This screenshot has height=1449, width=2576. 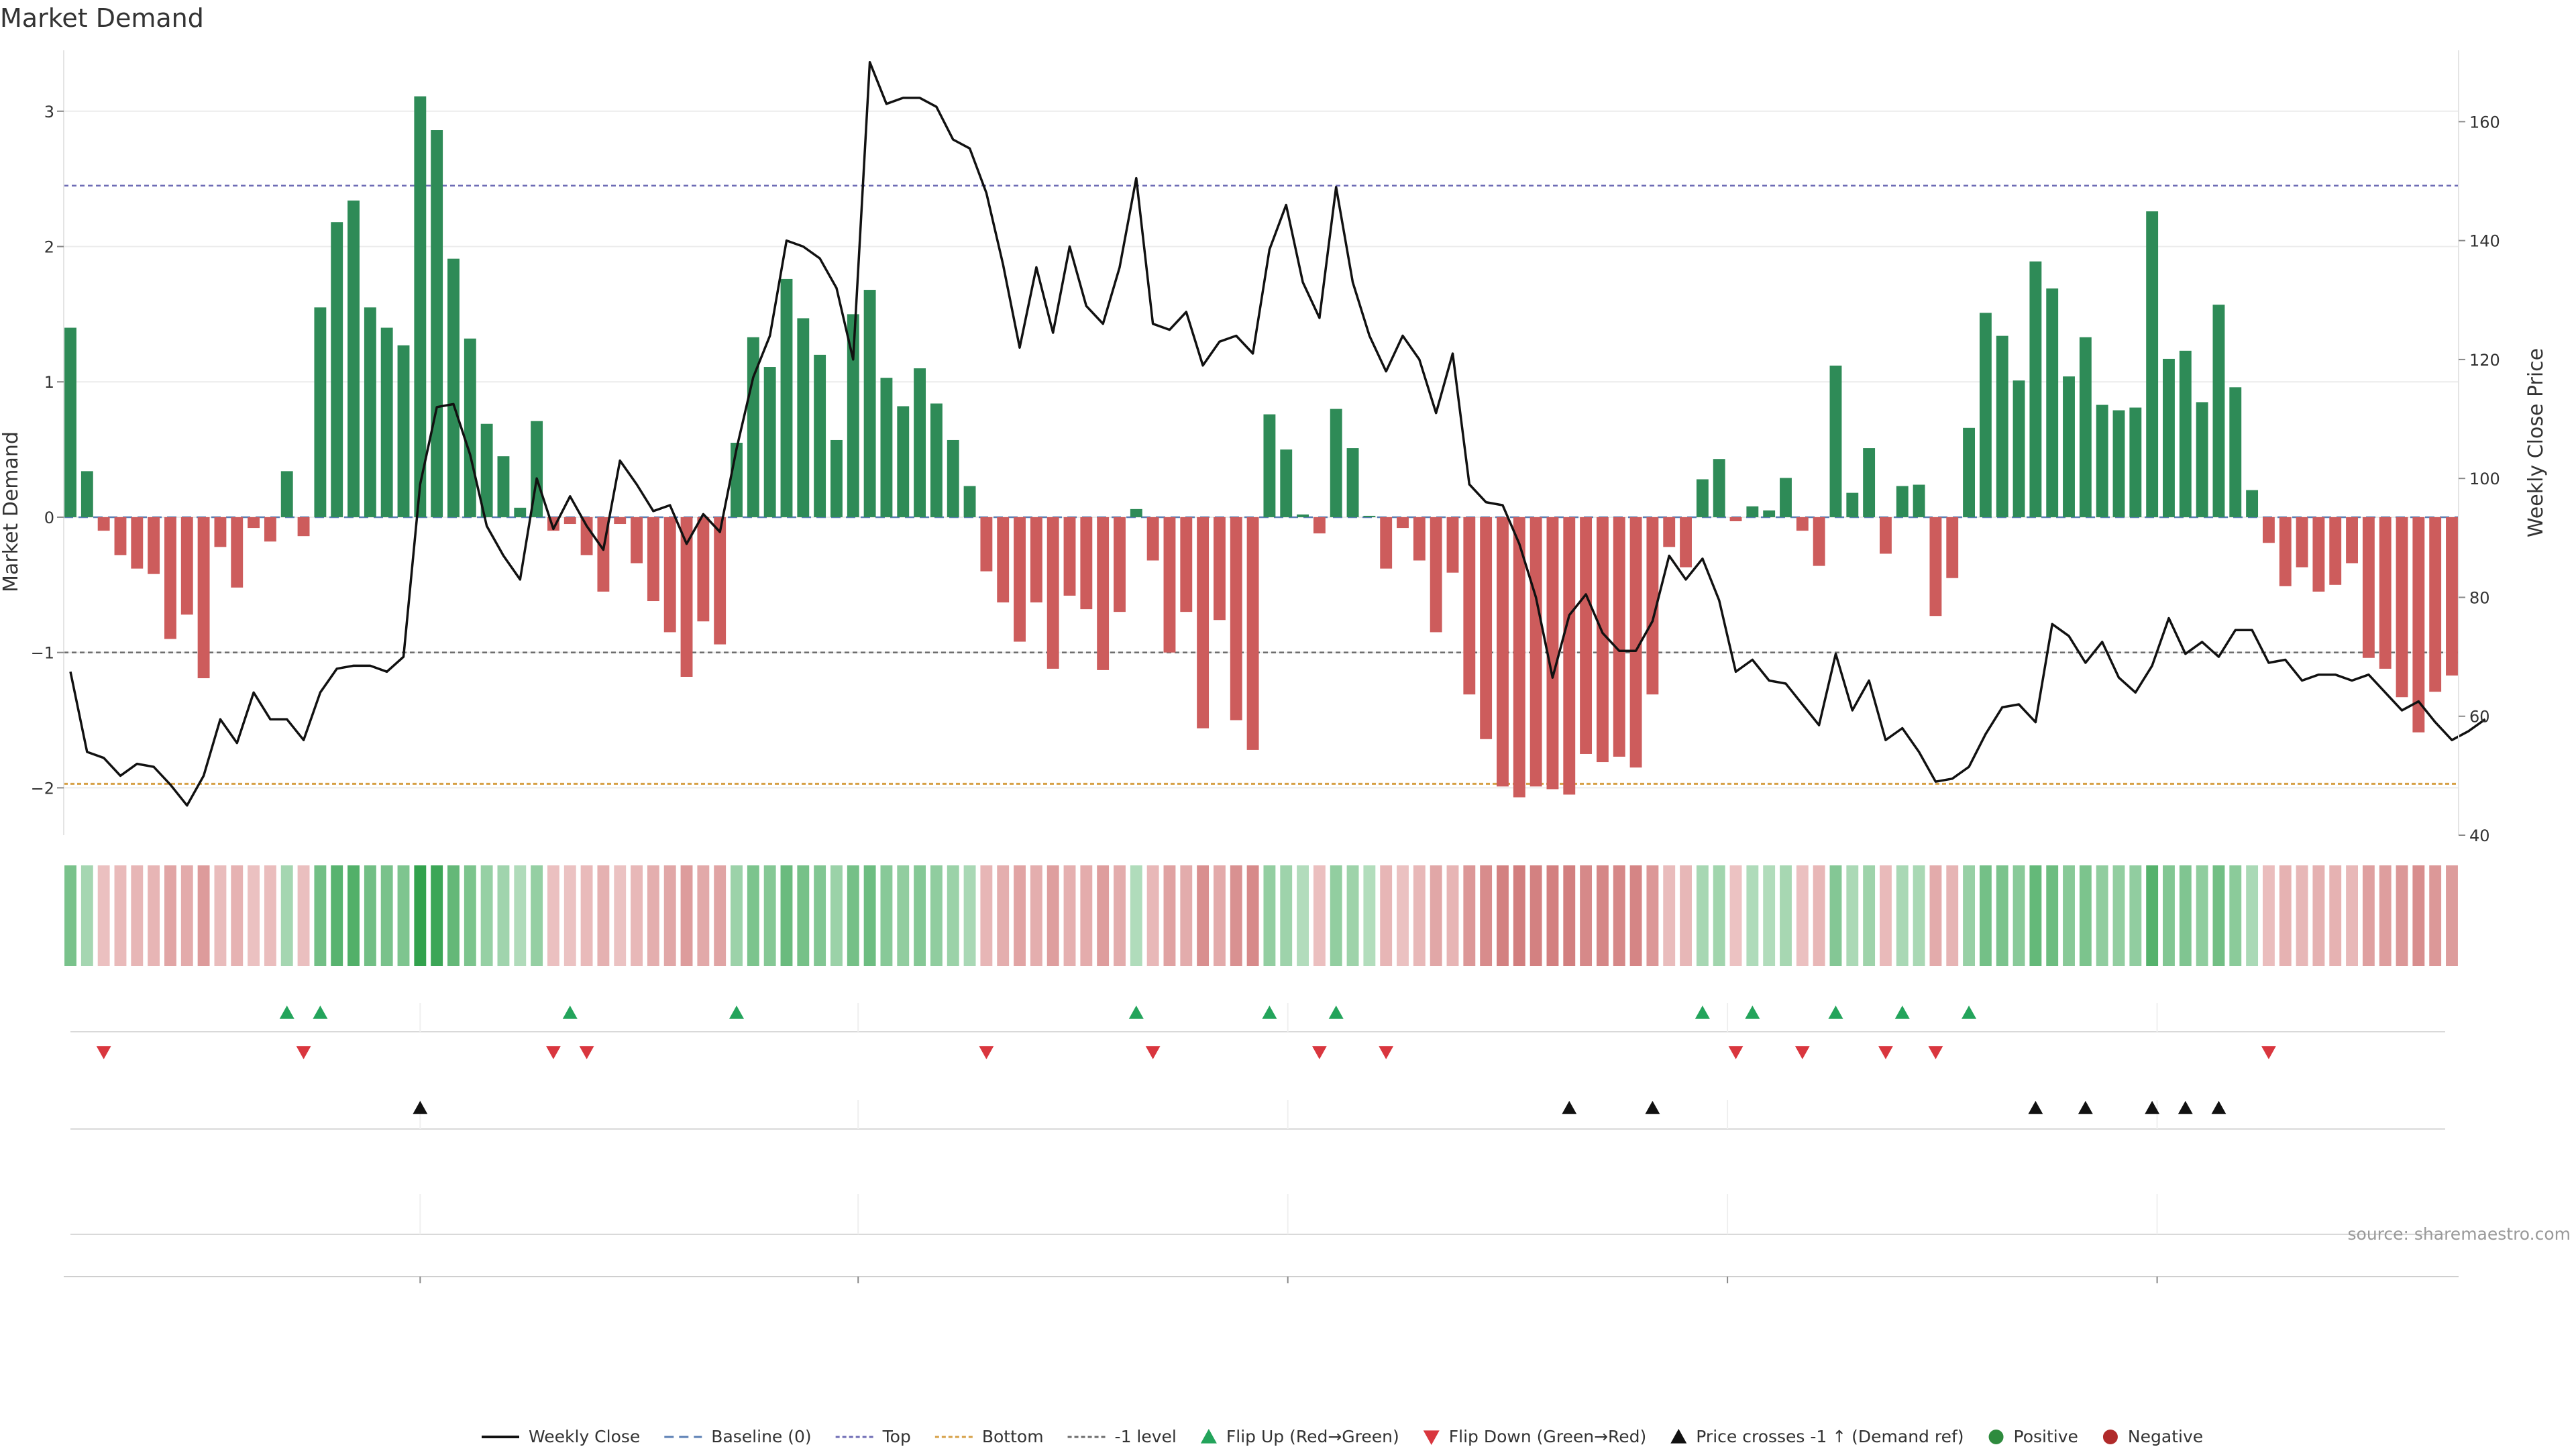 What do you see at coordinates (2484, 479) in the screenshot?
I see `y2-tick-label: 100` at bounding box center [2484, 479].